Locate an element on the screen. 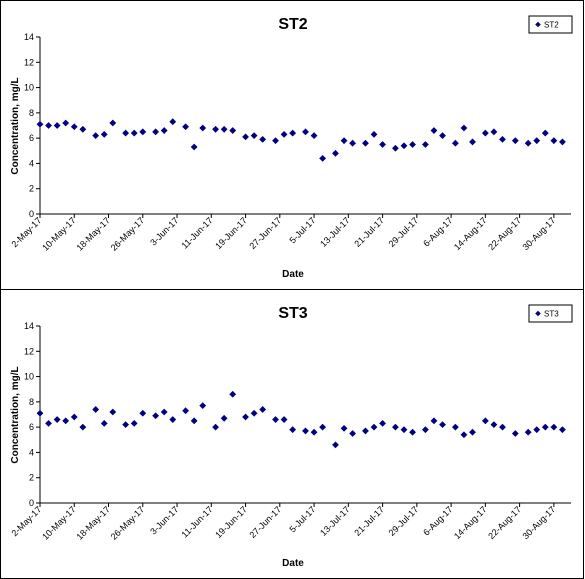  legend-marker is located at coordinates (538, 313).